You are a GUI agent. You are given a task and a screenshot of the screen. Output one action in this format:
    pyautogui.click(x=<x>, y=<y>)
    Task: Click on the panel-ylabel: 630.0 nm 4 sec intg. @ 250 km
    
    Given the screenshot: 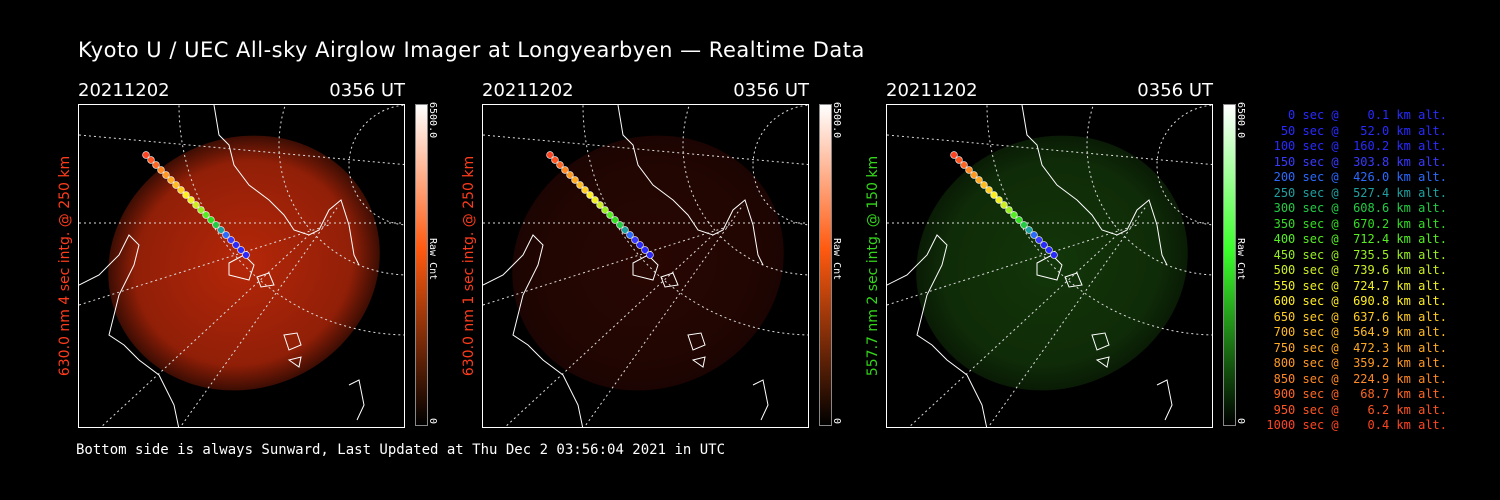 What is the action you would take?
    pyautogui.click(x=65, y=266)
    